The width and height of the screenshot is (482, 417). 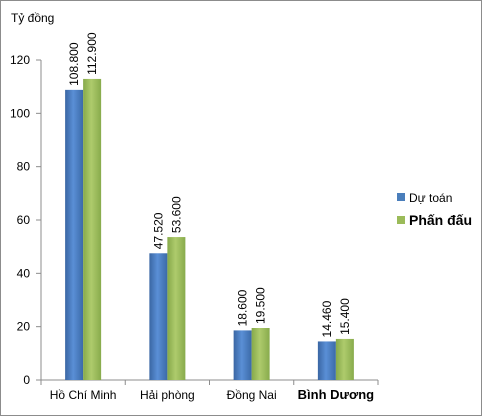 What do you see at coordinates (83, 395) in the screenshot?
I see `category-label: Hồ Chí Minh` at bounding box center [83, 395].